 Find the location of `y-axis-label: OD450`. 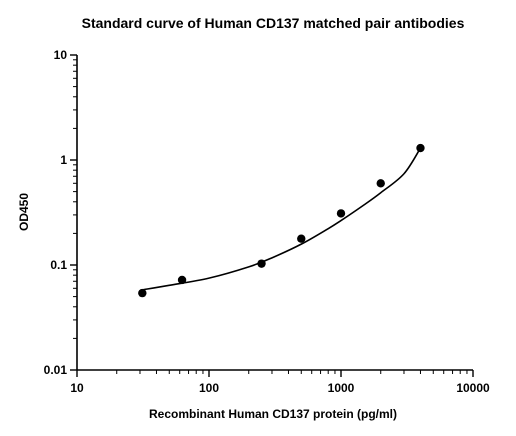

y-axis-label: OD450 is located at coordinates (24, 212).